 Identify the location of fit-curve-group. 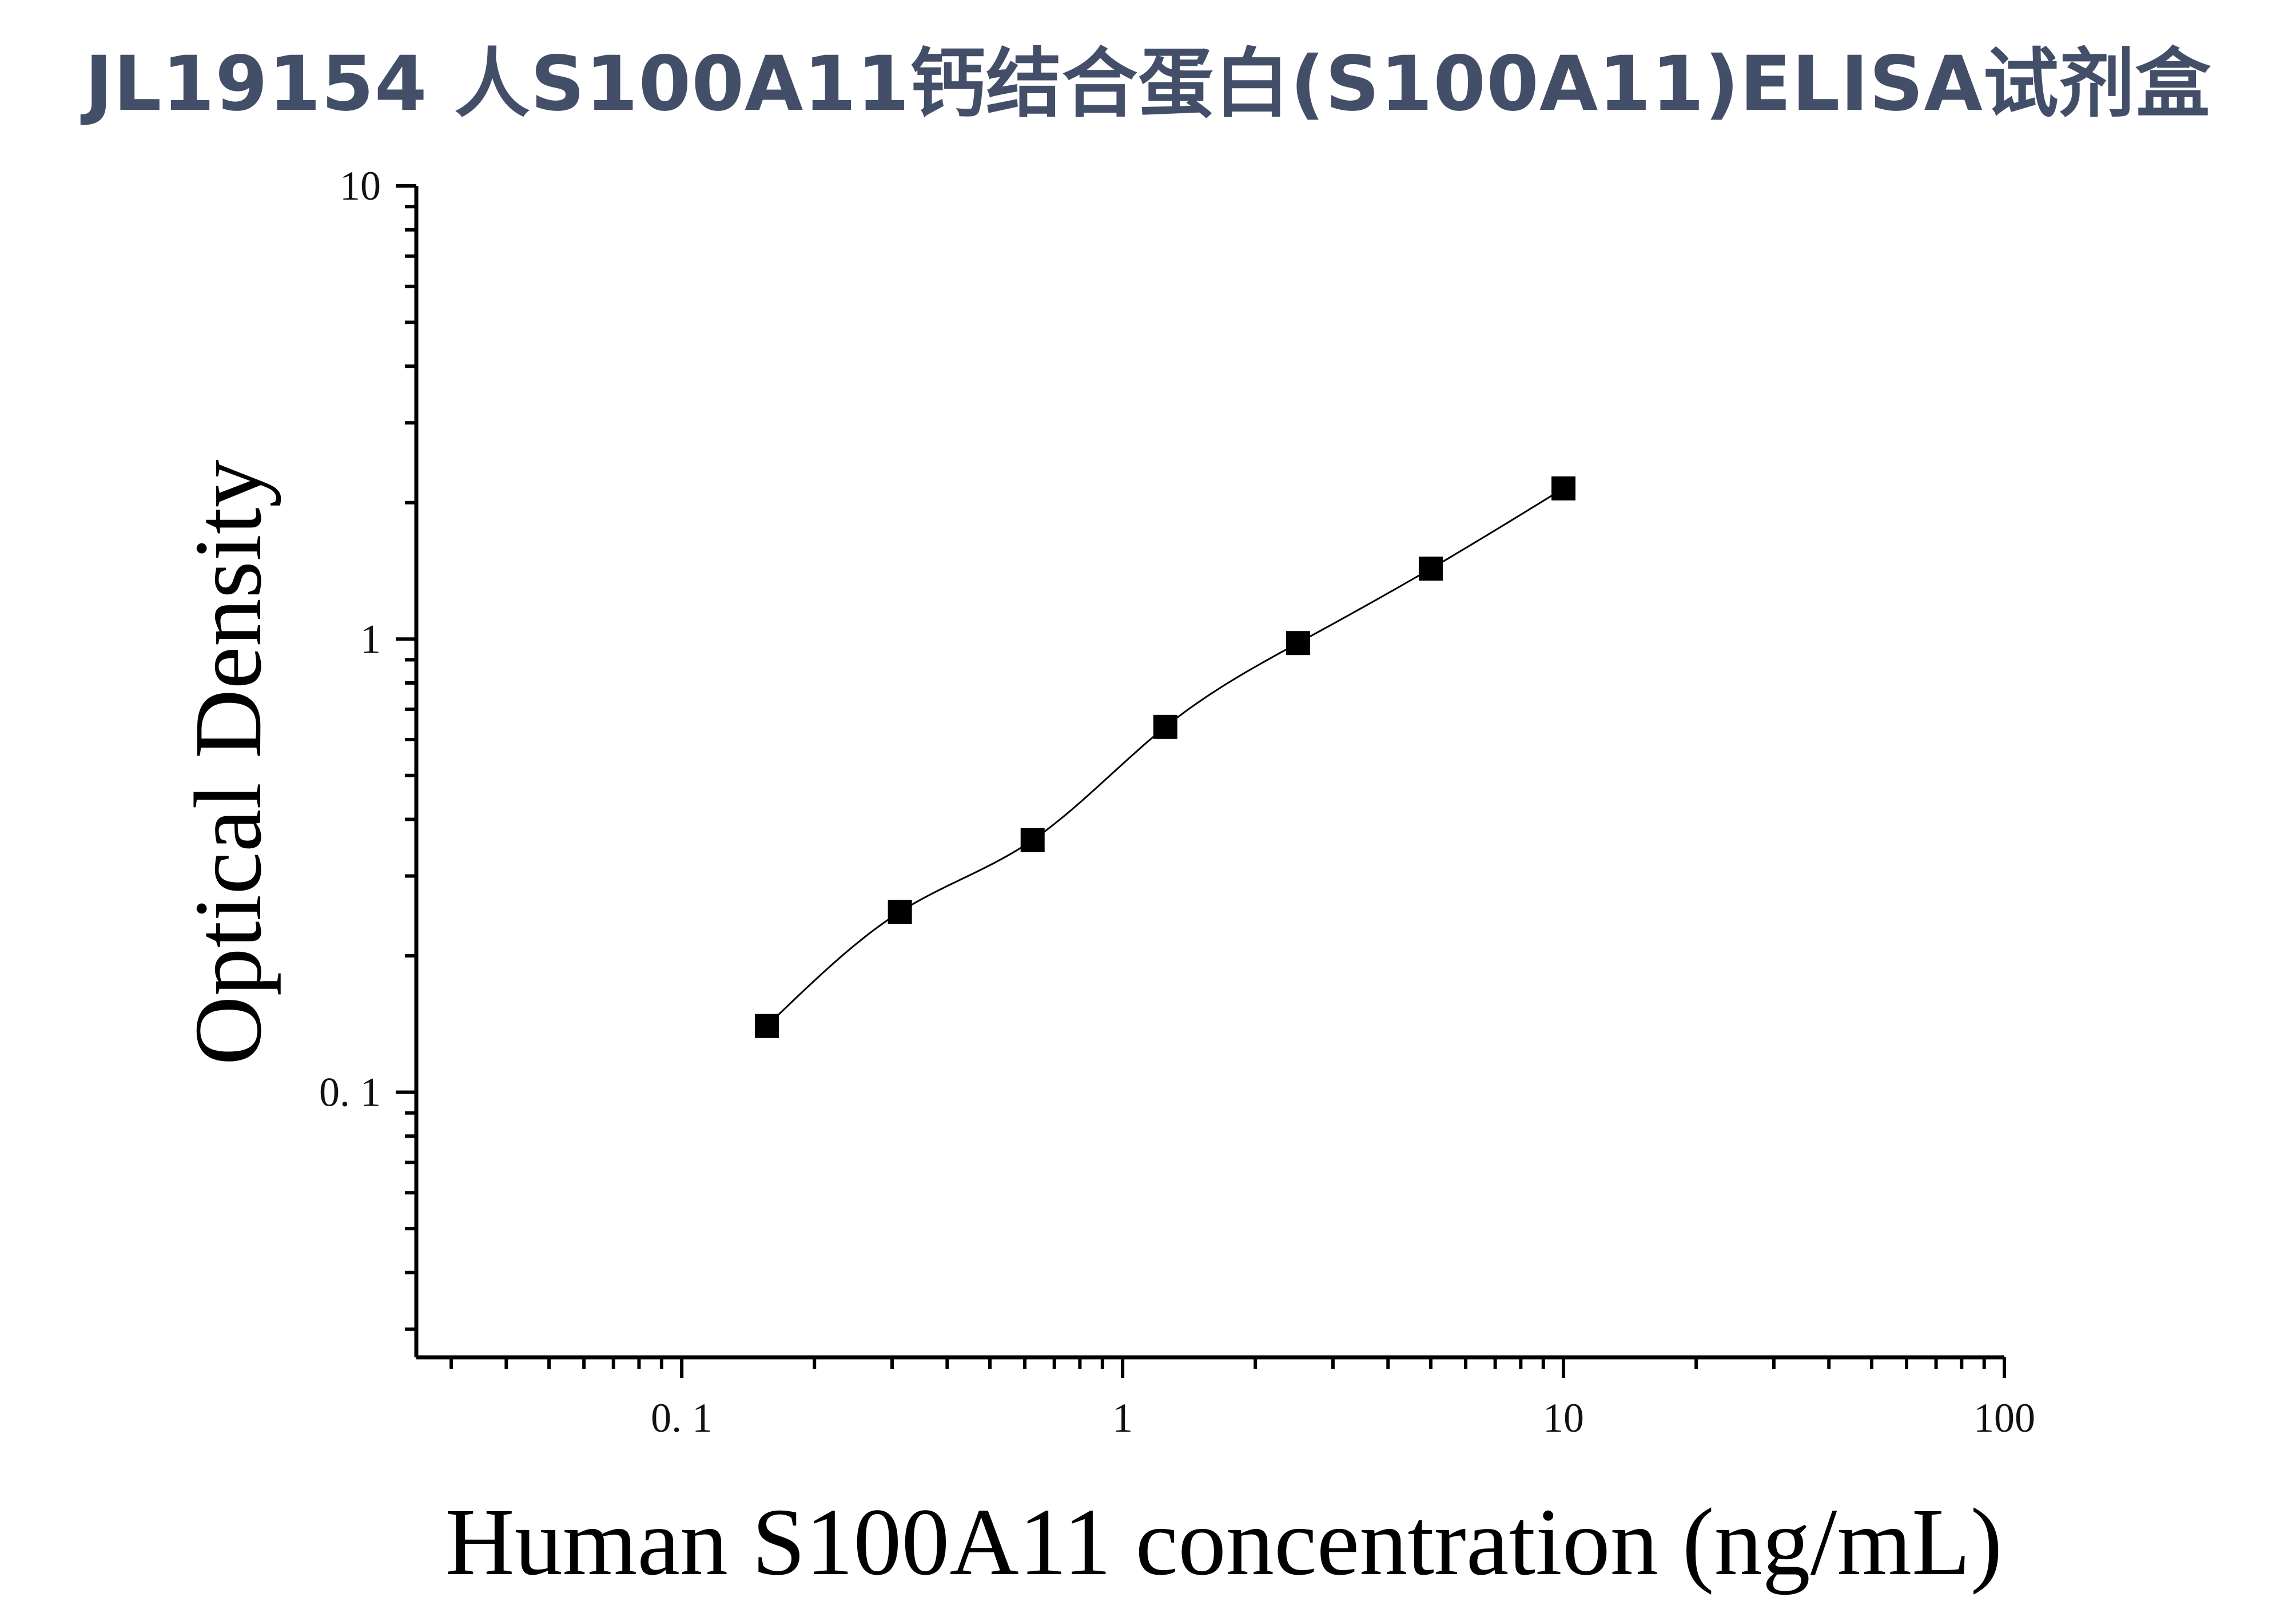
(1165, 757).